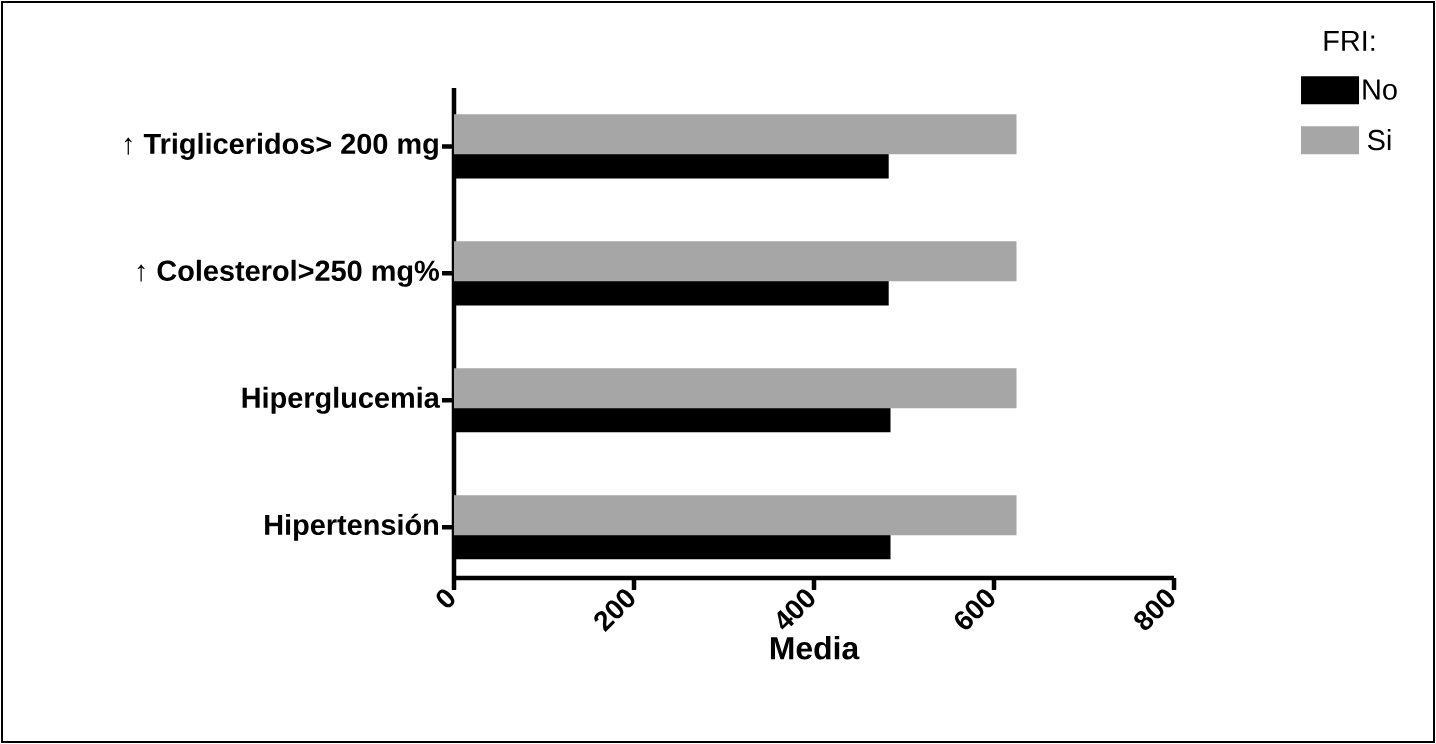  Describe the element at coordinates (974, 609) in the screenshot. I see `x-tick-label: 600` at that location.